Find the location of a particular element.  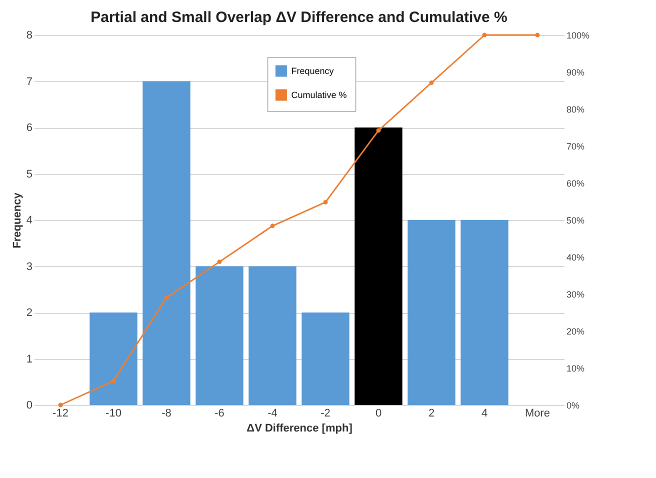

y-tick-label: 8 is located at coordinates (29, 36).